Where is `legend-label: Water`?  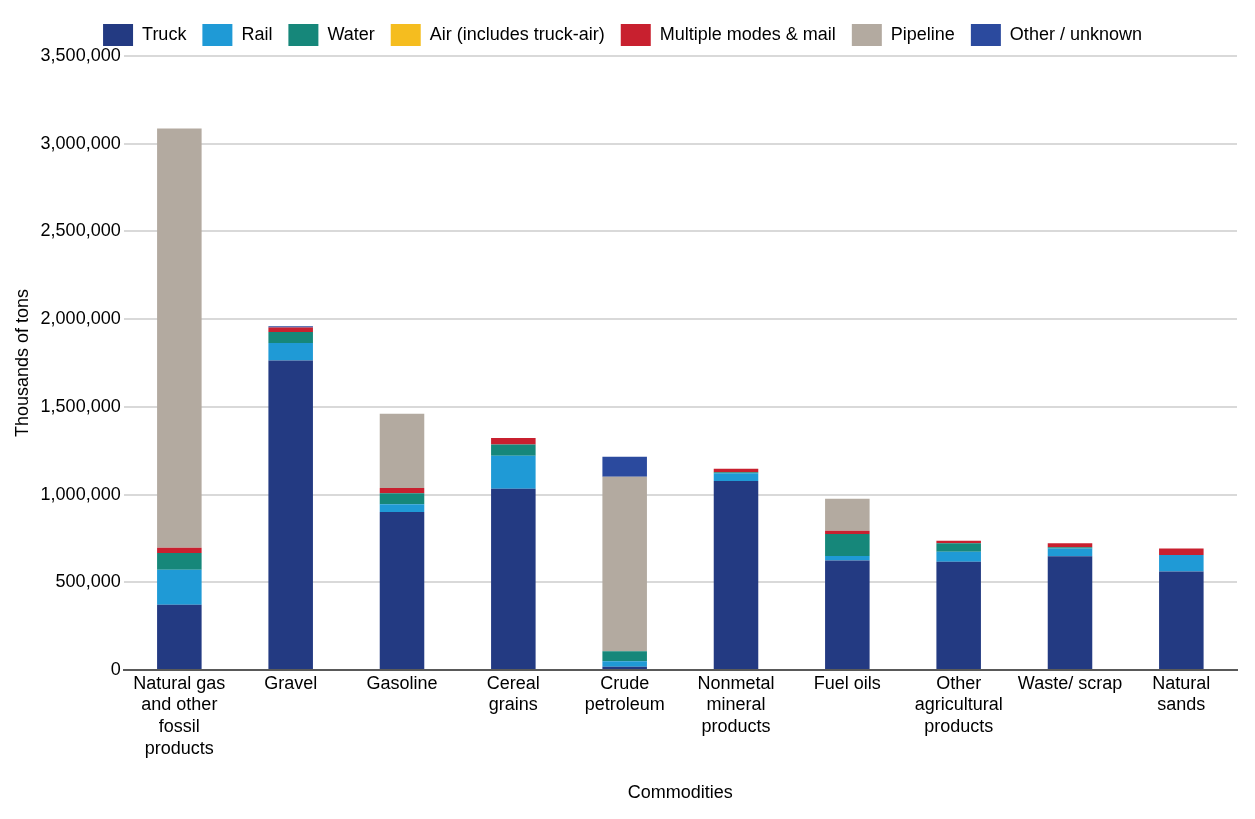 legend-label: Water is located at coordinates (351, 33).